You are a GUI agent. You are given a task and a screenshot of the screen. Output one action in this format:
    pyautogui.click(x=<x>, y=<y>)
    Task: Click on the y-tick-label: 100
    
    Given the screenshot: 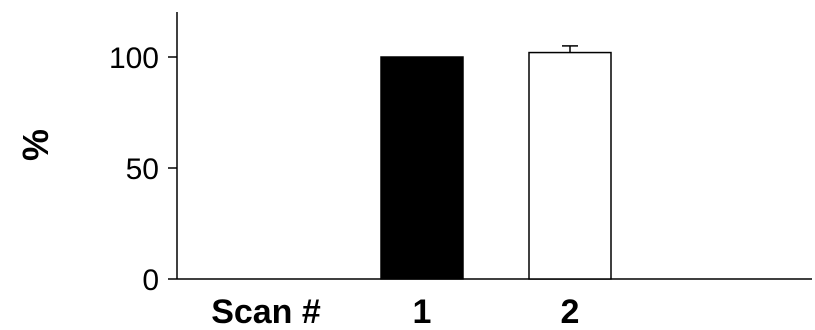 What is the action you would take?
    pyautogui.click(x=134, y=58)
    